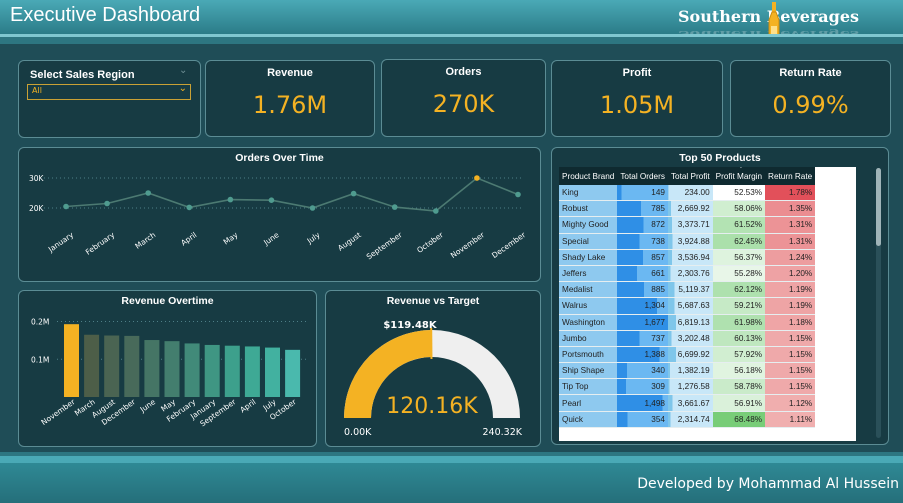 This screenshot has height=503, width=903. I want to click on header-stripe, so click(451, 35).